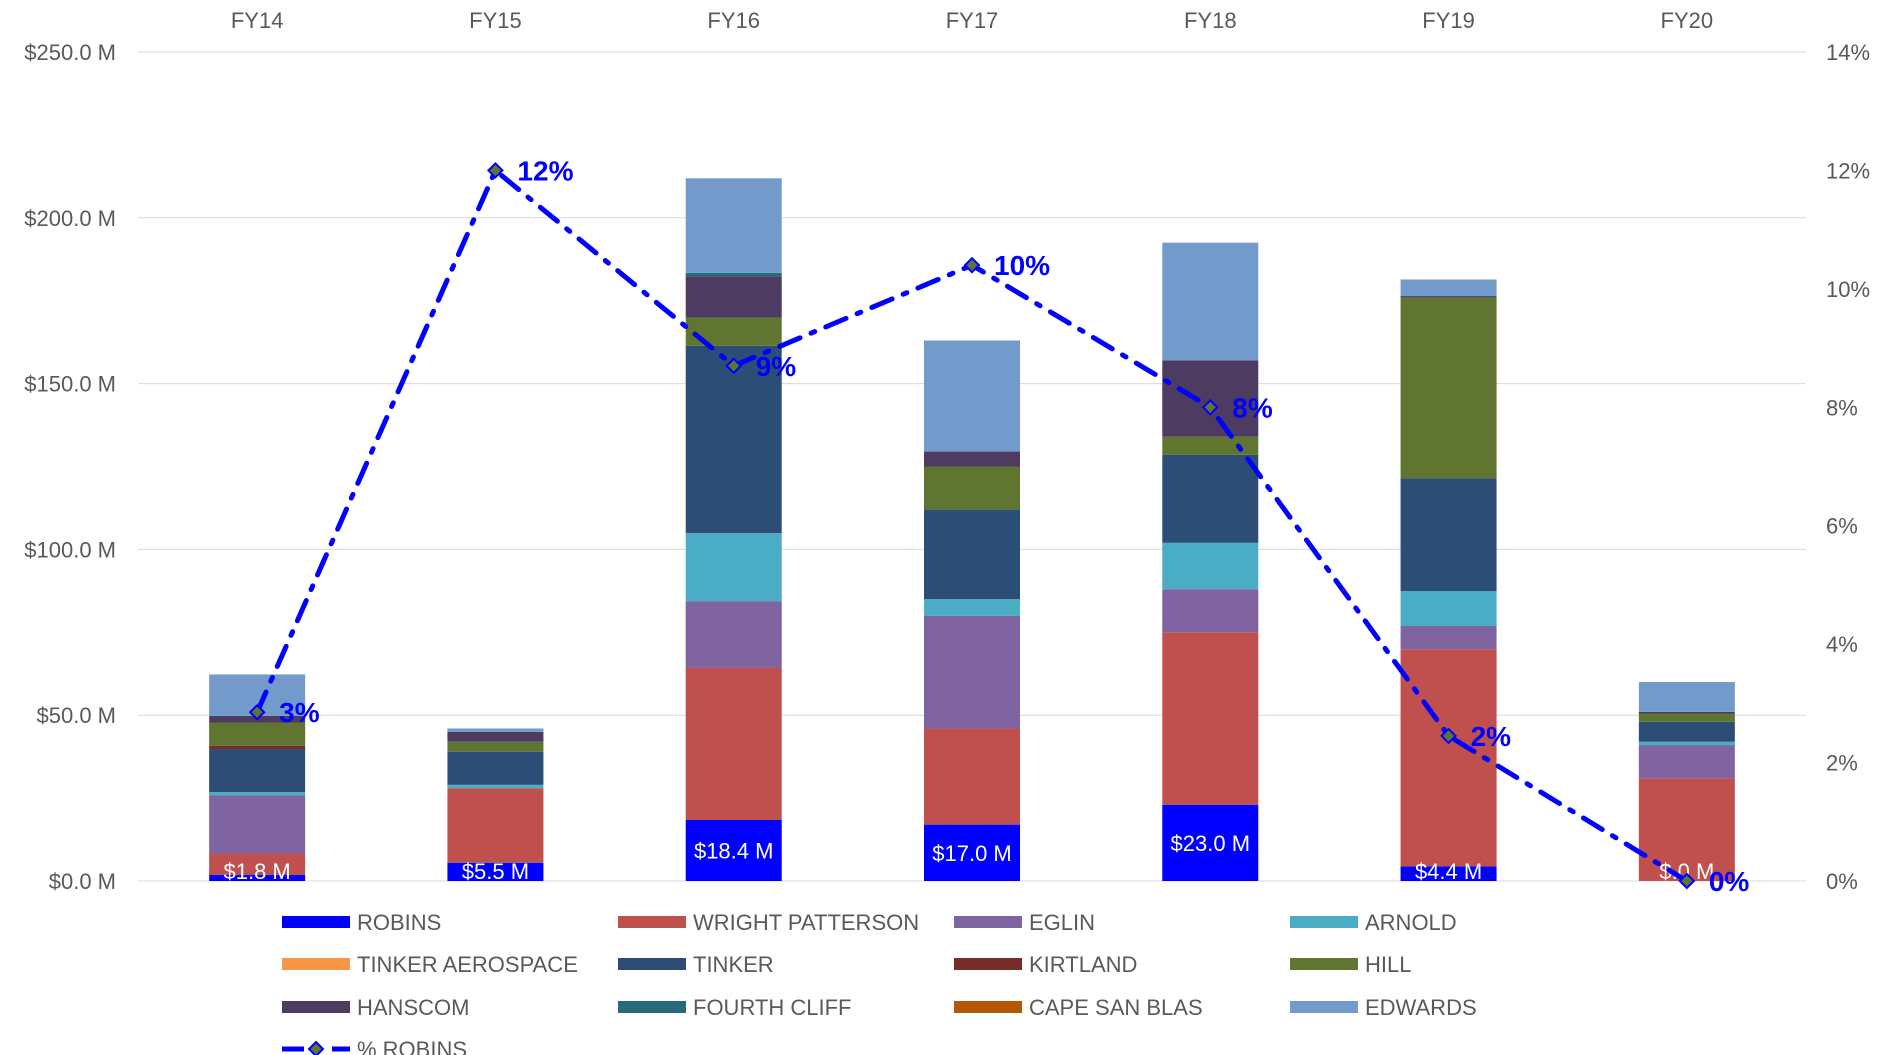 The image size is (1880, 1055). I want to click on y-left-tick-label: $250.0 M, so click(70, 52).